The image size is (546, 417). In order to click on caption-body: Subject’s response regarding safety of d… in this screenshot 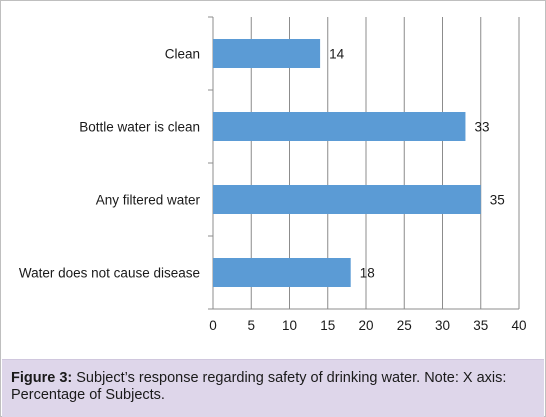, I will do `click(259, 386)`.